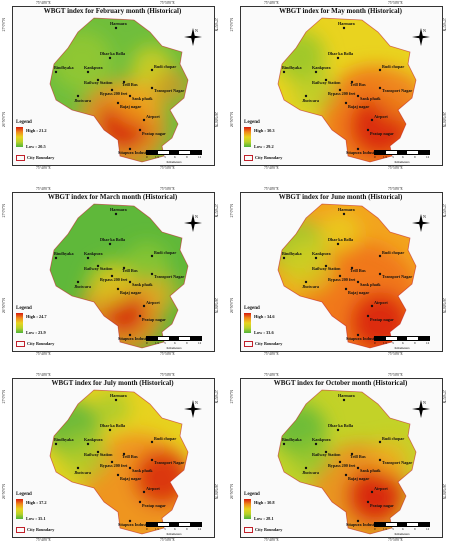 This screenshot has height=550, width=455. I want to click on place-label: Bypass 200 feet, so click(342, 93).